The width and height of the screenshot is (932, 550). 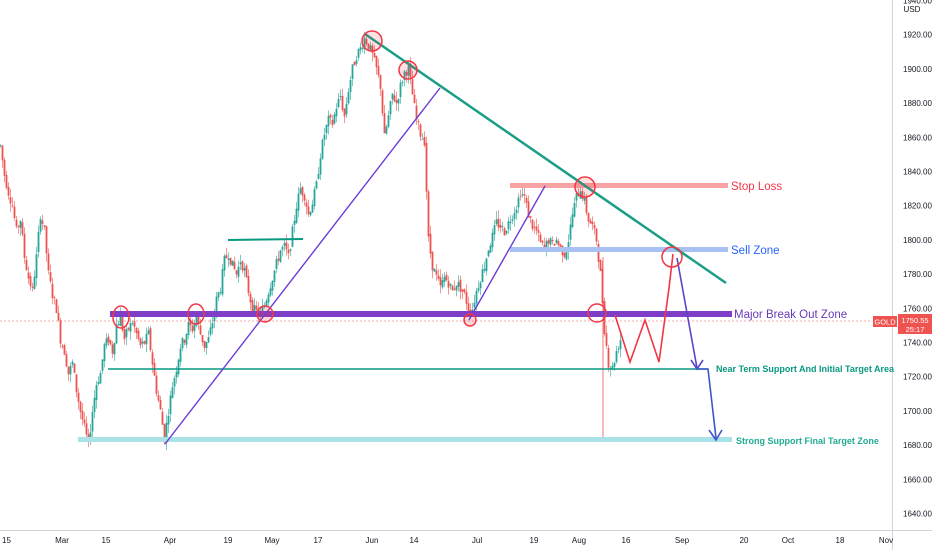 What do you see at coordinates (917, 137) in the screenshot?
I see `price-tick-label: 1860.00` at bounding box center [917, 137].